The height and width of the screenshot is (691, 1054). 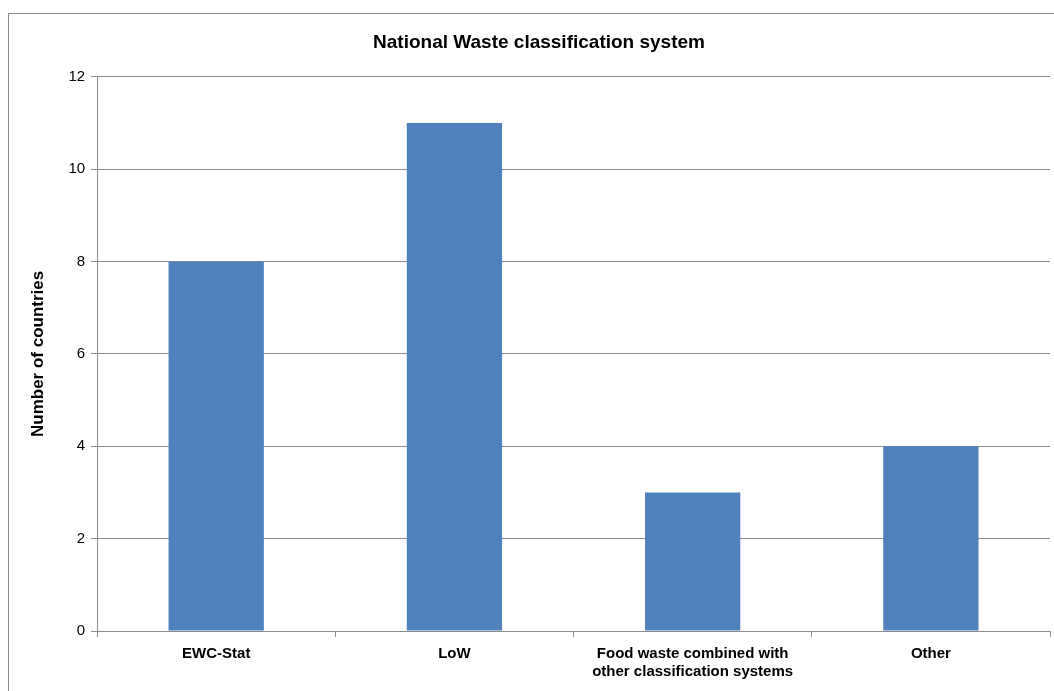 I want to click on y-tick-label: 6, so click(x=81, y=353).